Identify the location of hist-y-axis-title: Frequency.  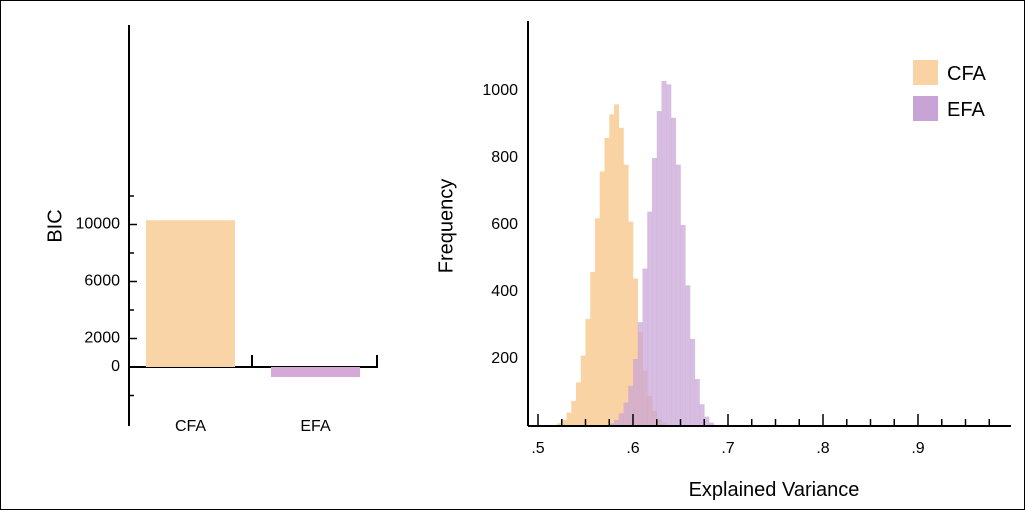
(446, 226).